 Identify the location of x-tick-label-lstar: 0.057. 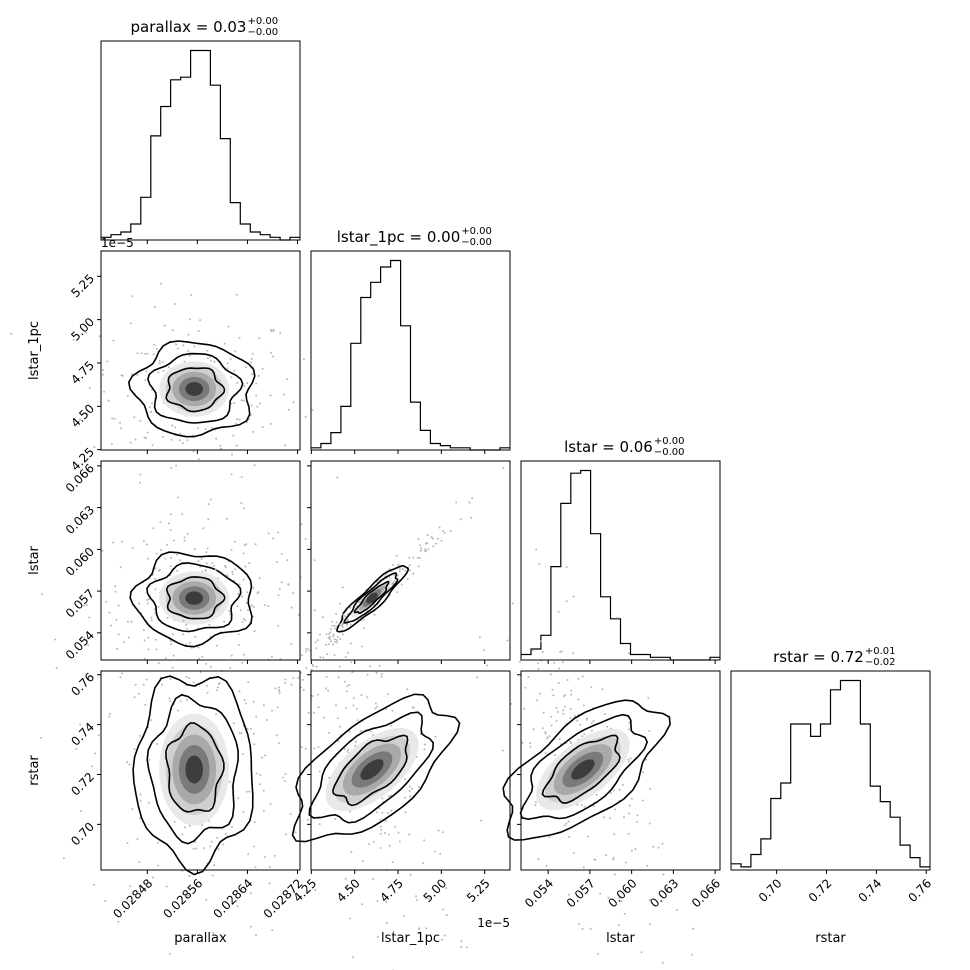
(581, 893).